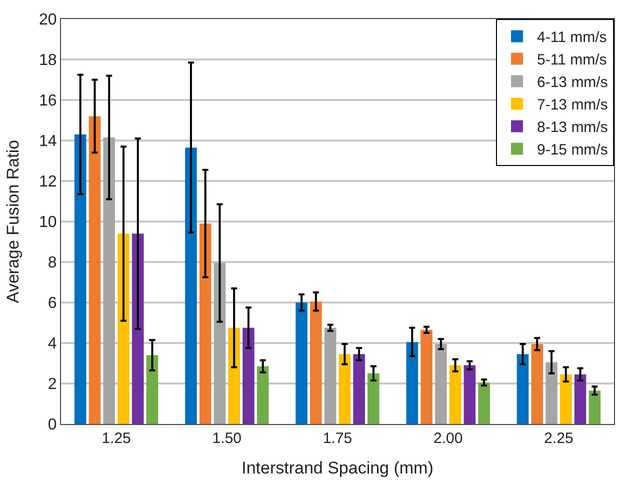  What do you see at coordinates (572, 37) in the screenshot?
I see `legend-label: 4-11 mm/s` at bounding box center [572, 37].